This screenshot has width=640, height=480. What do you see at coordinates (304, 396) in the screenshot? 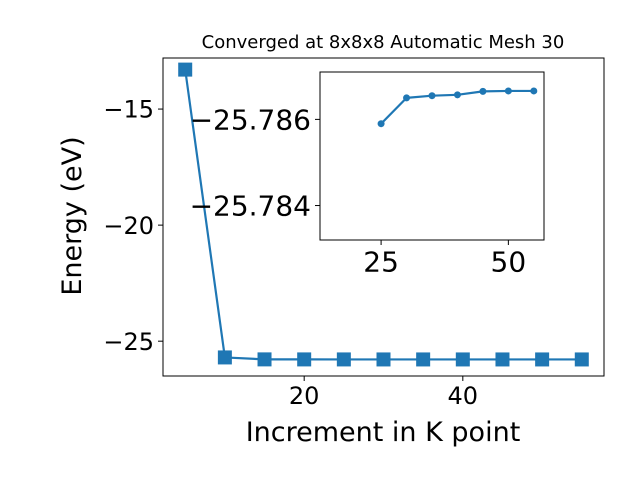
I see `main-x-tick-label: 20` at bounding box center [304, 396].